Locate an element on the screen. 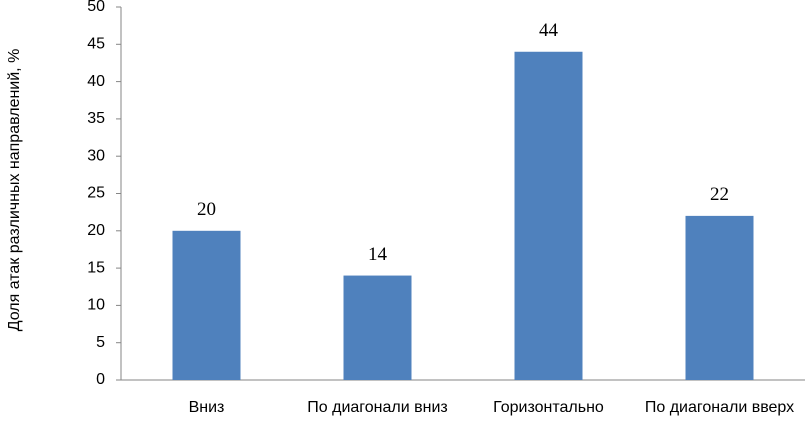 The height and width of the screenshot is (441, 805). value-label: 20 is located at coordinates (206, 209).